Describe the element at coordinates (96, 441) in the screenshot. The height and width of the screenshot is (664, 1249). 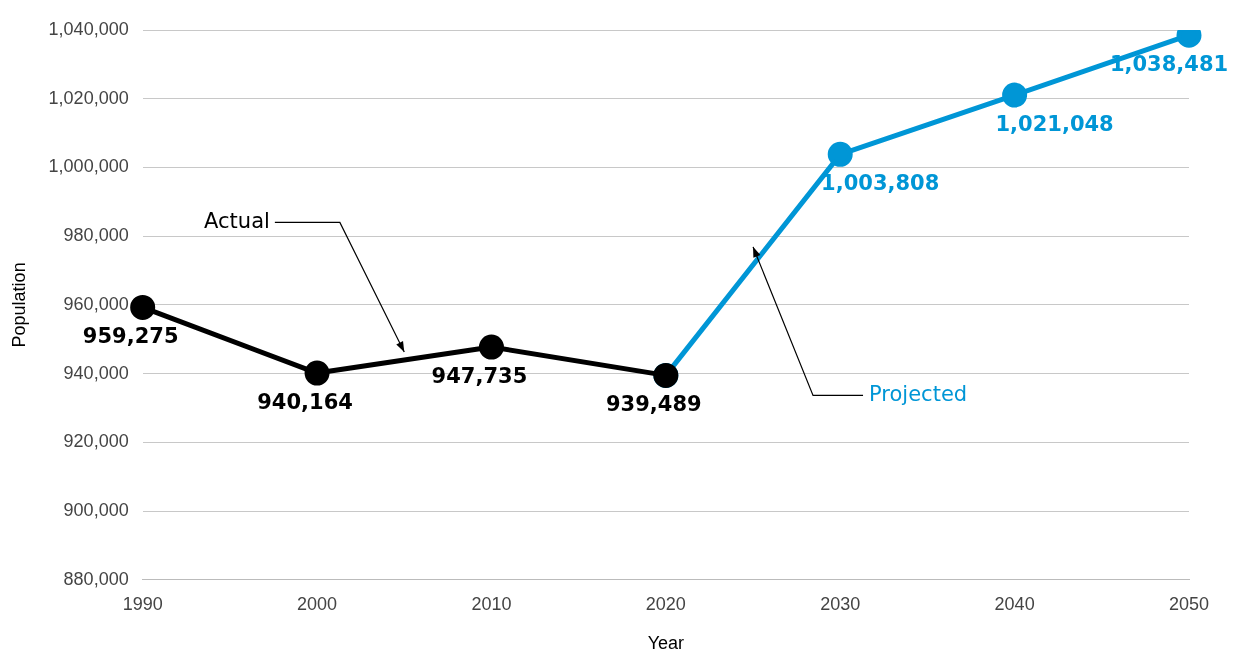
I see `y-tick-label: 920,000` at that location.